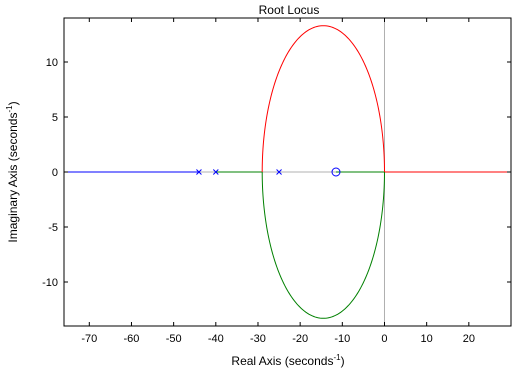 Image resolution: width=513 pixels, height=376 pixels. What do you see at coordinates (13, 178) in the screenshot?
I see `y-axis-title-text: Imaginary Axis (seconds` at bounding box center [13, 178].